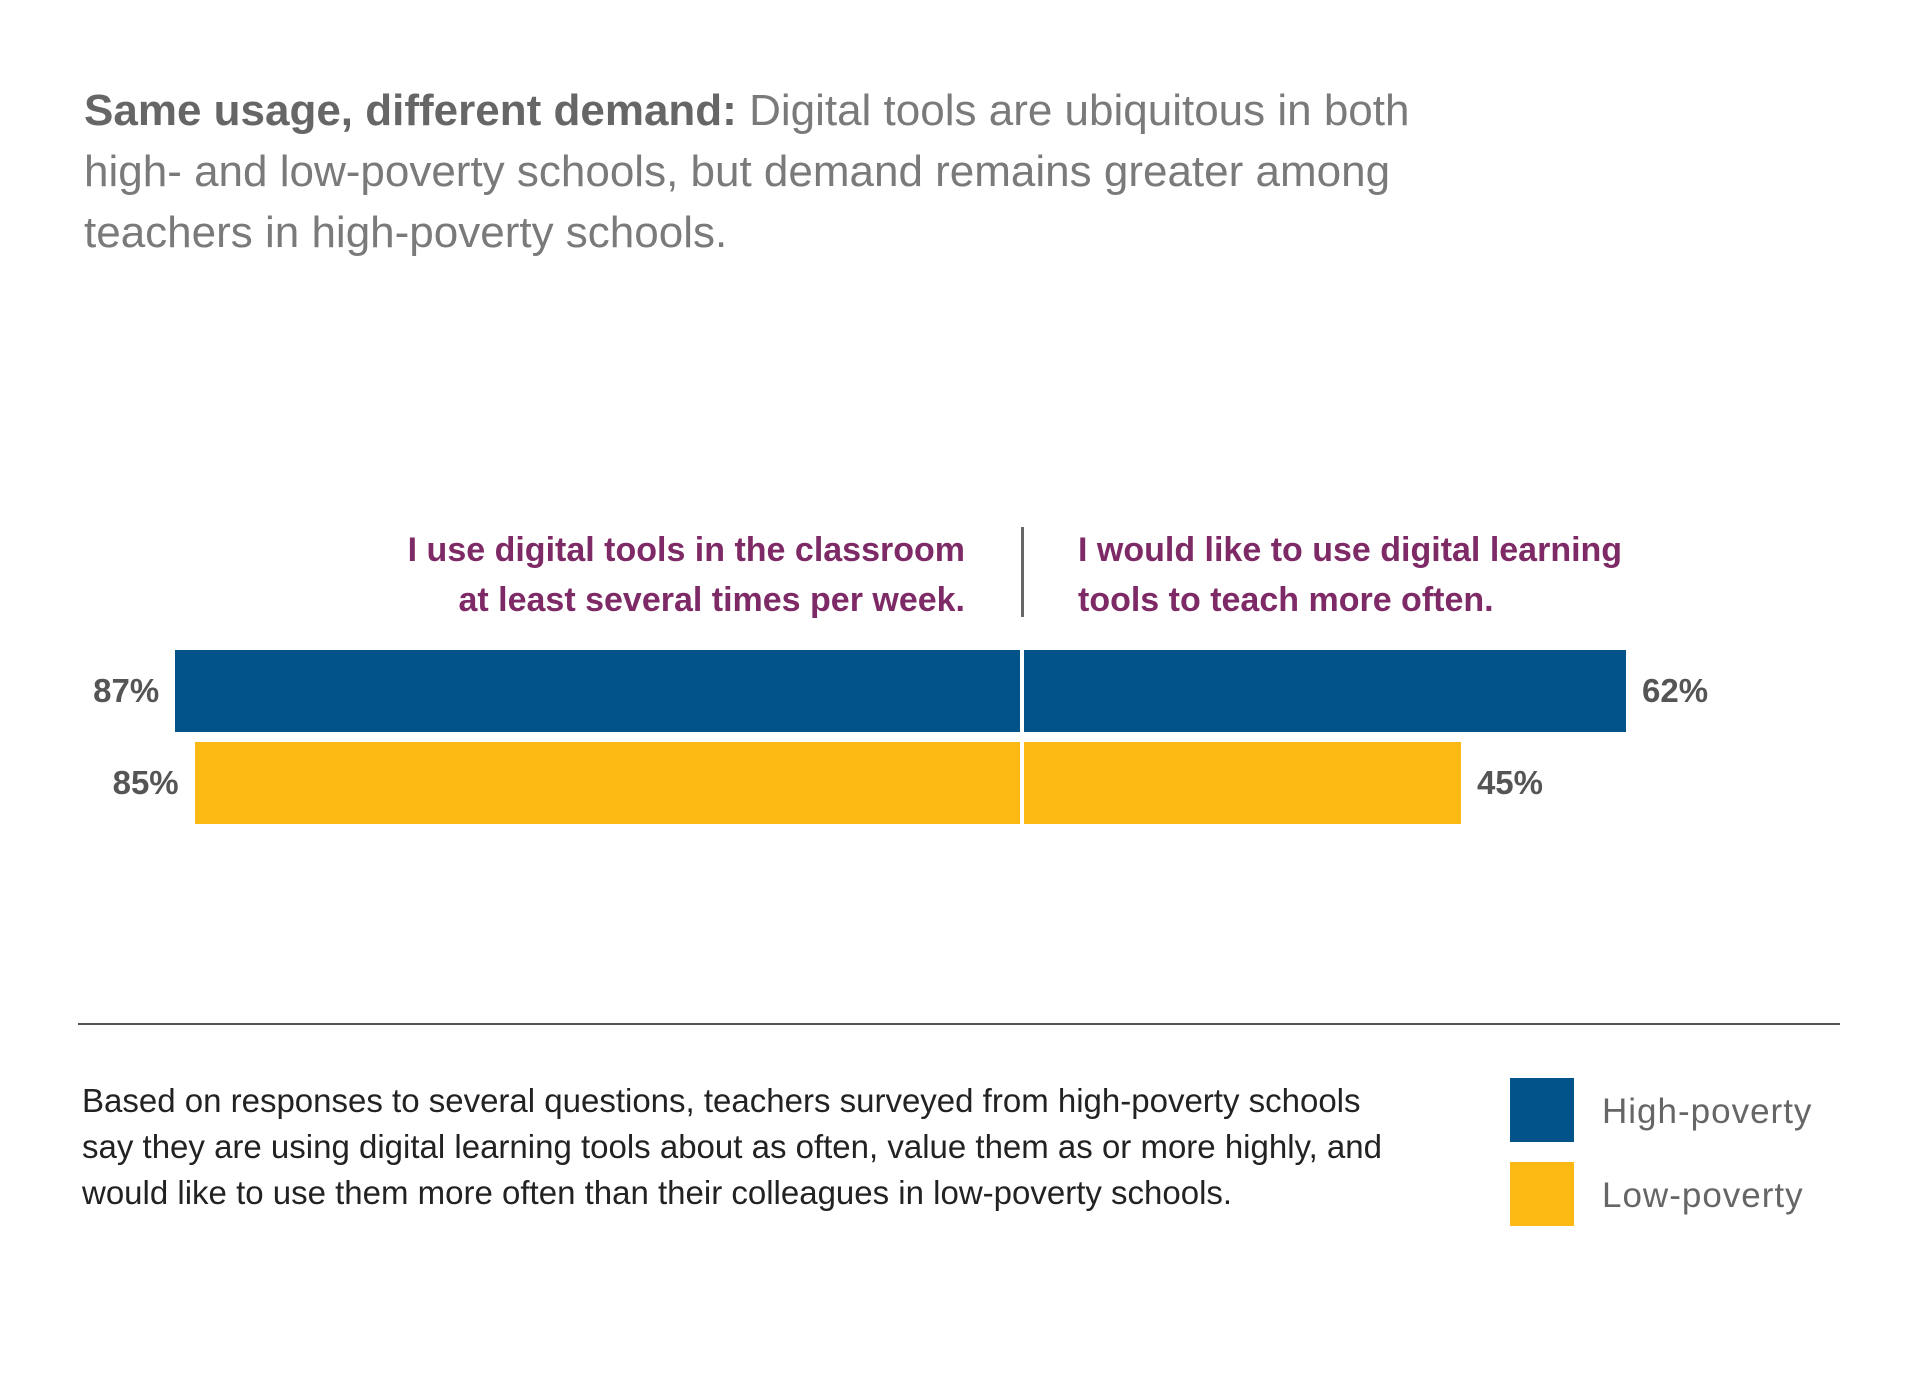 Image resolution: width=1920 pixels, height=1378 pixels. I want to click on question-label-demand-line-2: tools to teach more often., so click(1286, 600).